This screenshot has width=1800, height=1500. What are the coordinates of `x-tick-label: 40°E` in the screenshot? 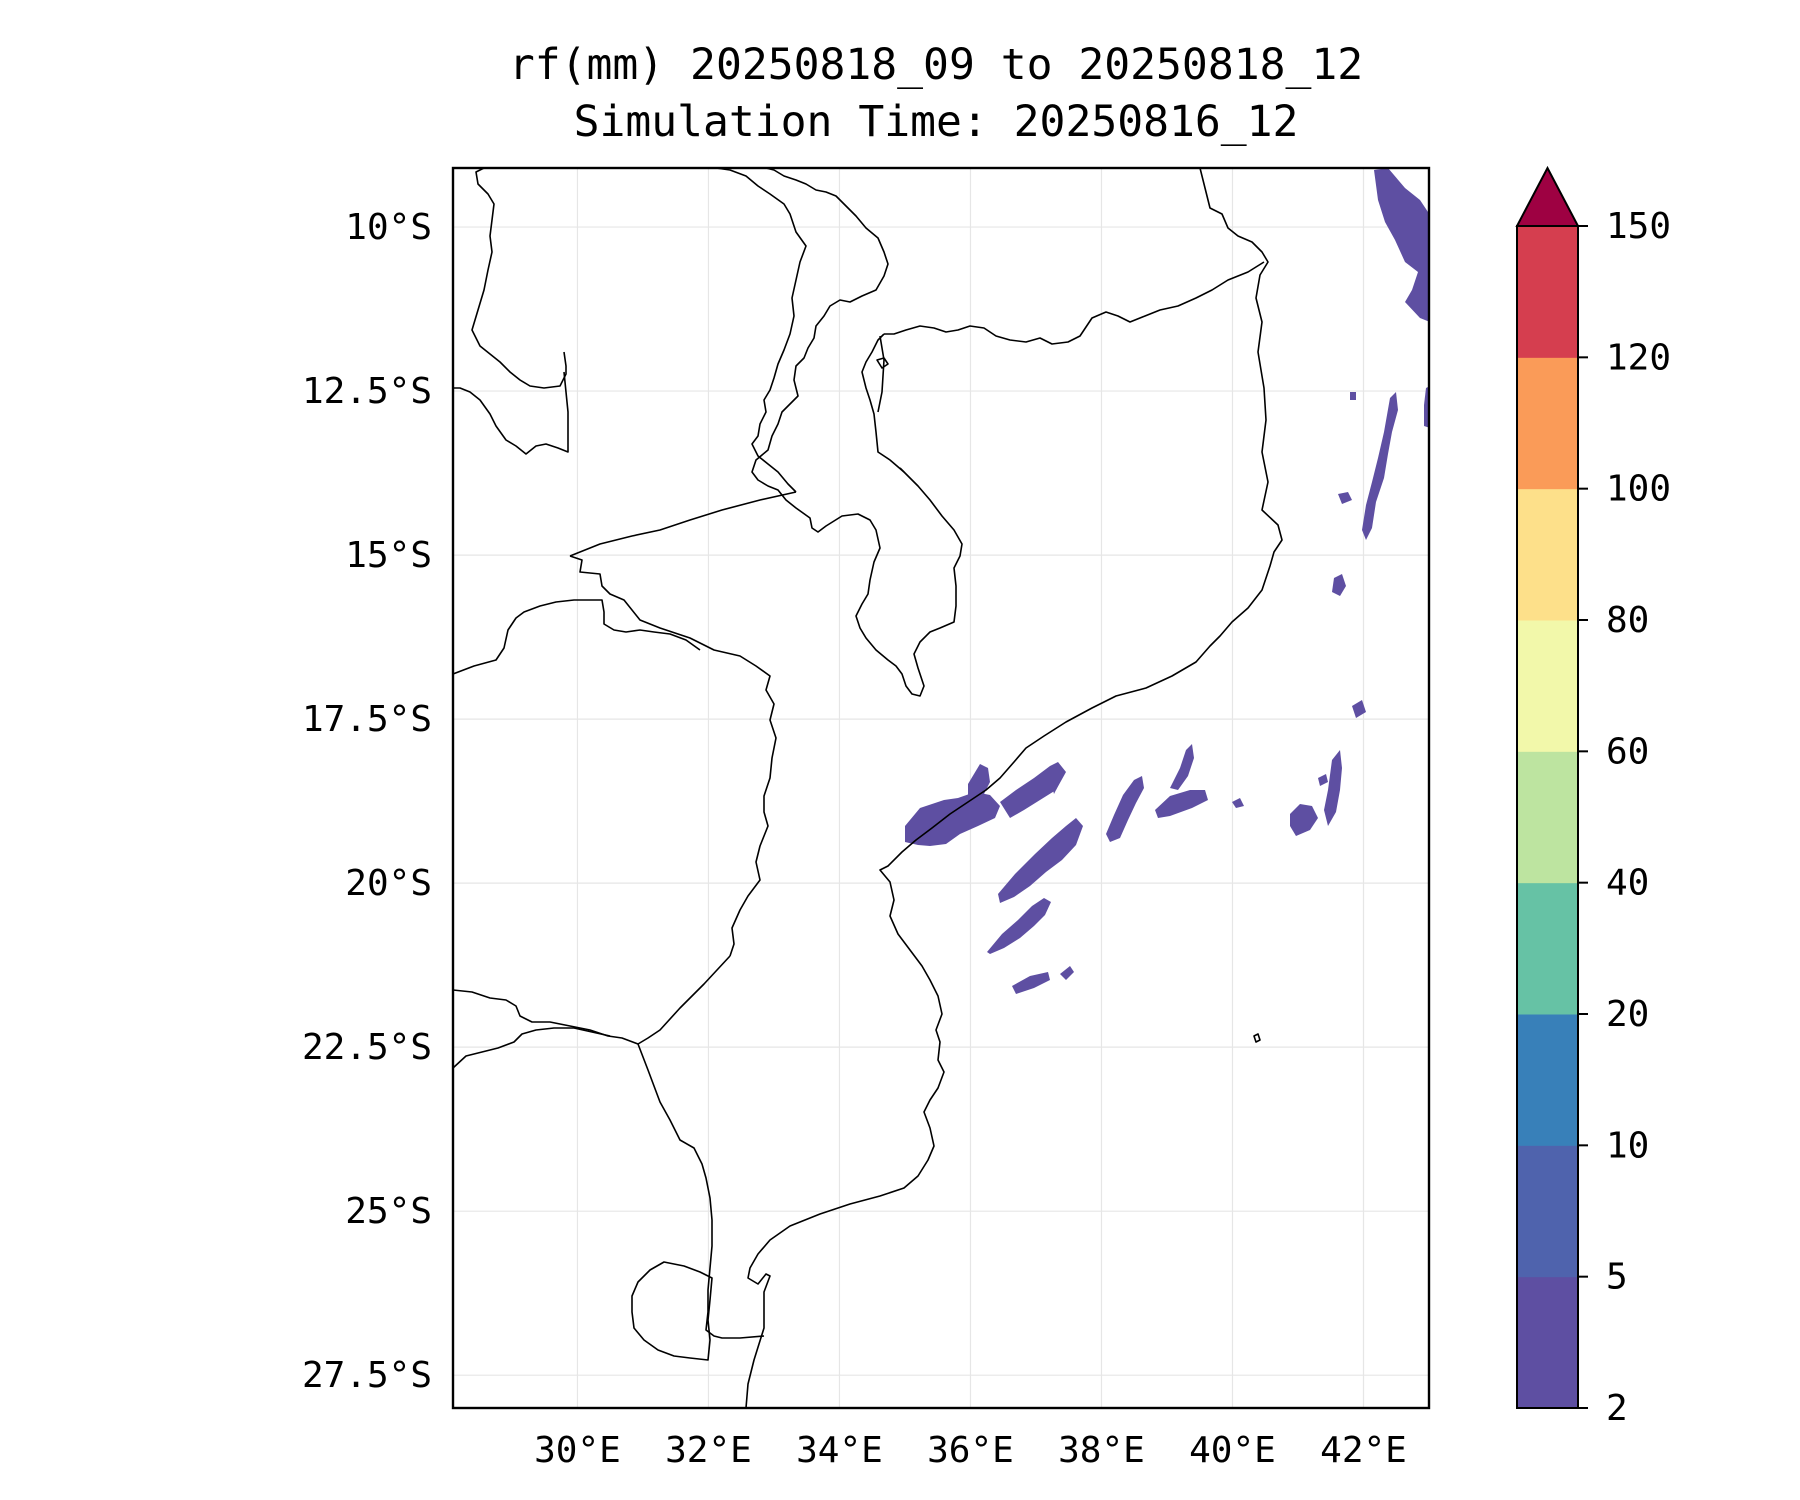 It's located at (1232, 1450).